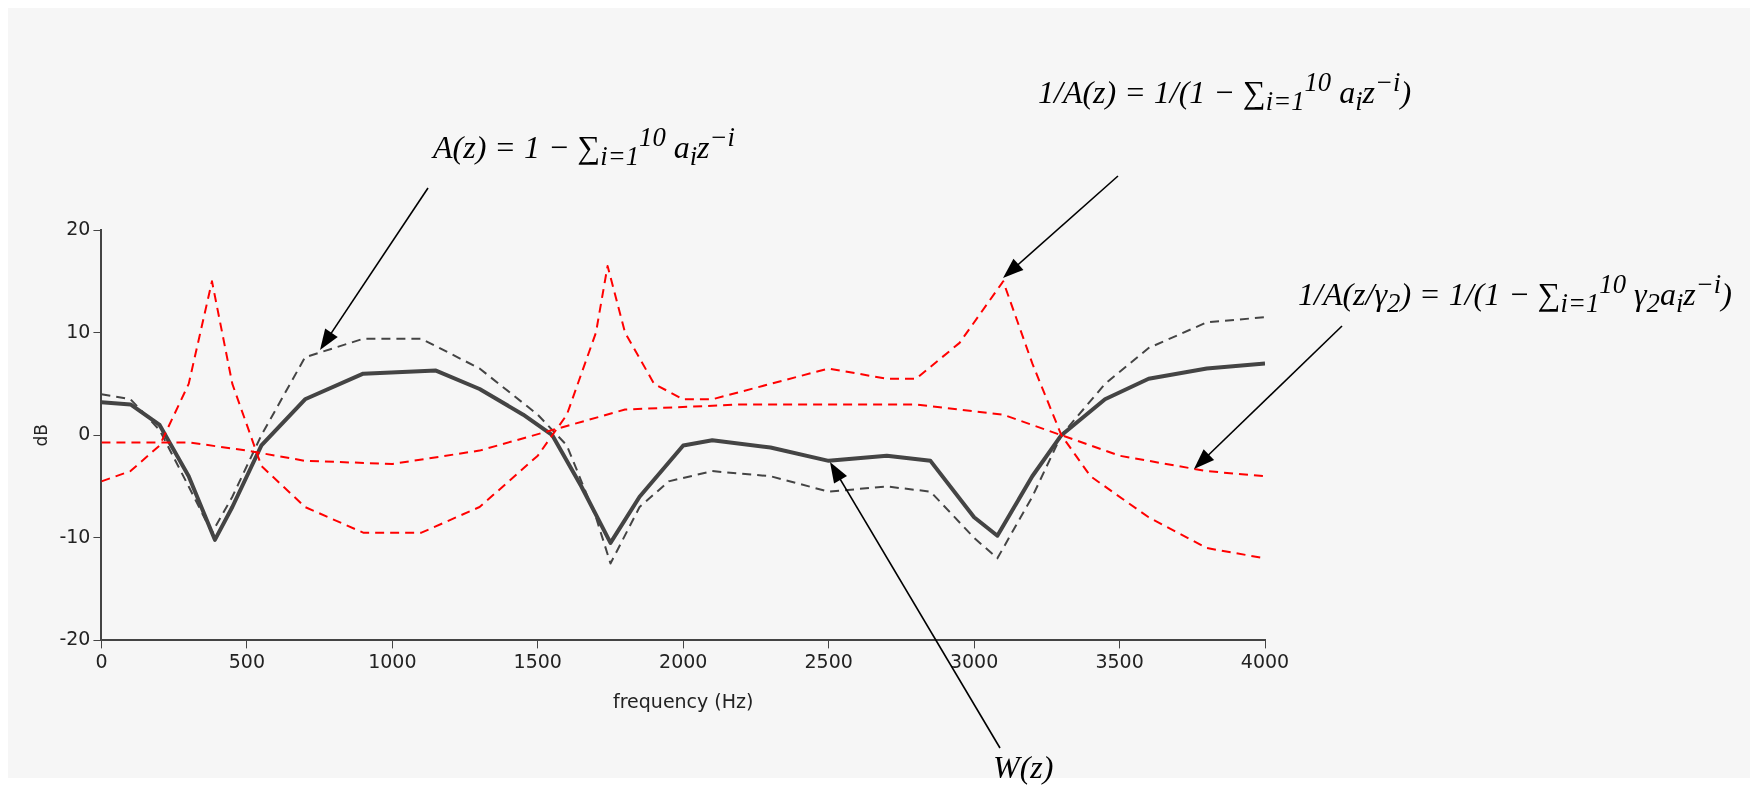 The image size is (1758, 786). What do you see at coordinates (101, 660) in the screenshot?
I see `x-tick-label: 0` at bounding box center [101, 660].